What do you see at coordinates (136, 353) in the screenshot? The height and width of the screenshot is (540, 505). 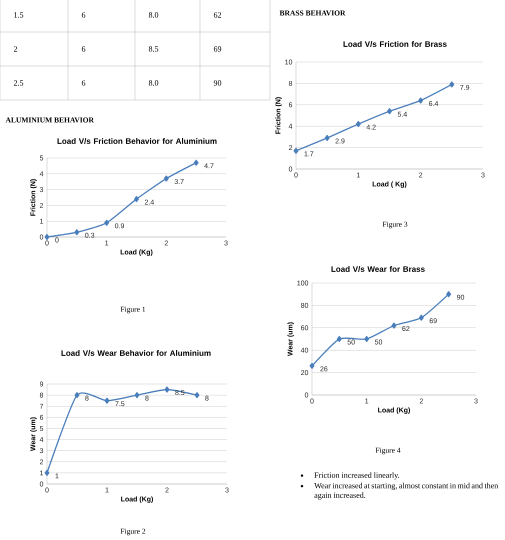 I see `chart-title: Load V/s Wear Behavior for Aluminium` at bounding box center [136, 353].